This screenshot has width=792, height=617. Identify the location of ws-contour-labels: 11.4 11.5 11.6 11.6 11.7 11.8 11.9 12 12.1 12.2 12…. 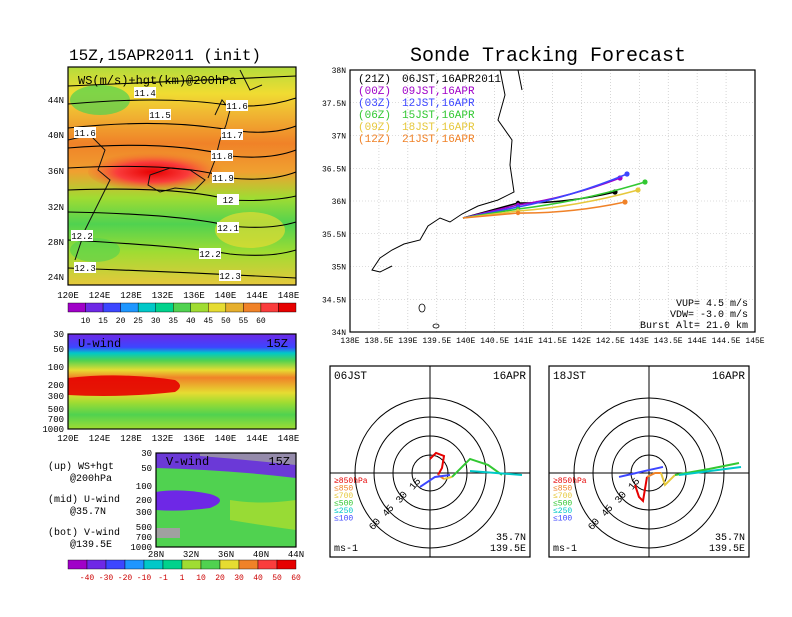
(159, 184).